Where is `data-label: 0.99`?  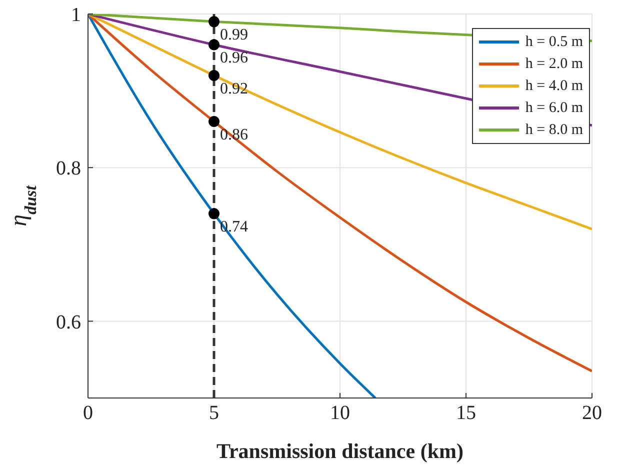 data-label: 0.99 is located at coordinates (234, 35).